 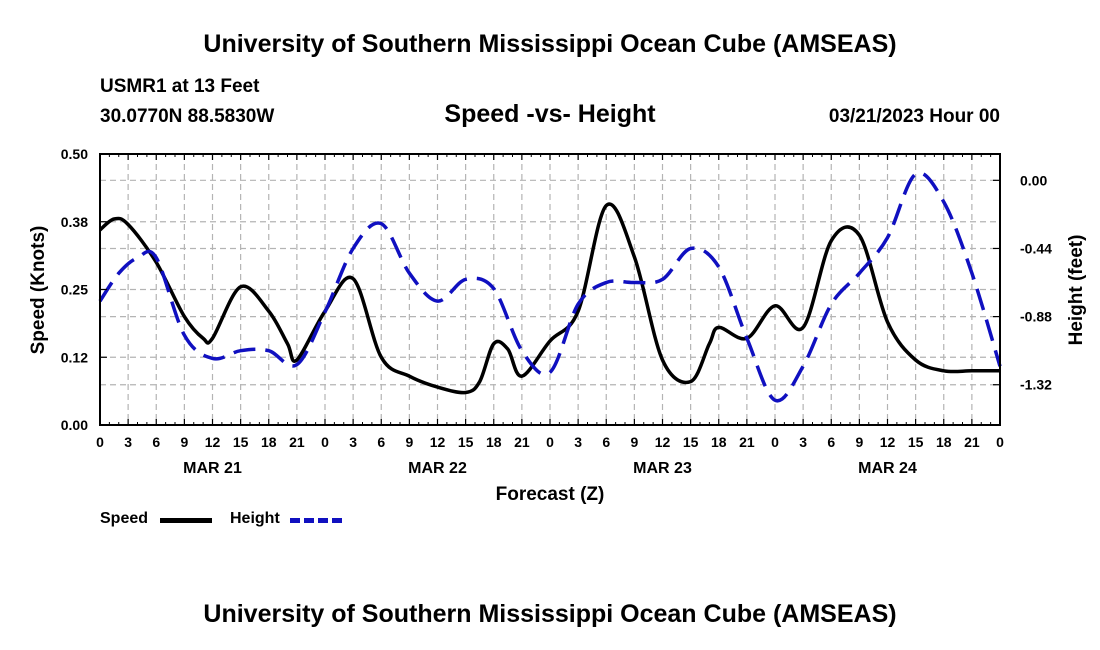 I want to click on y2-axis-label: Height (feet), so click(x=1076, y=290).